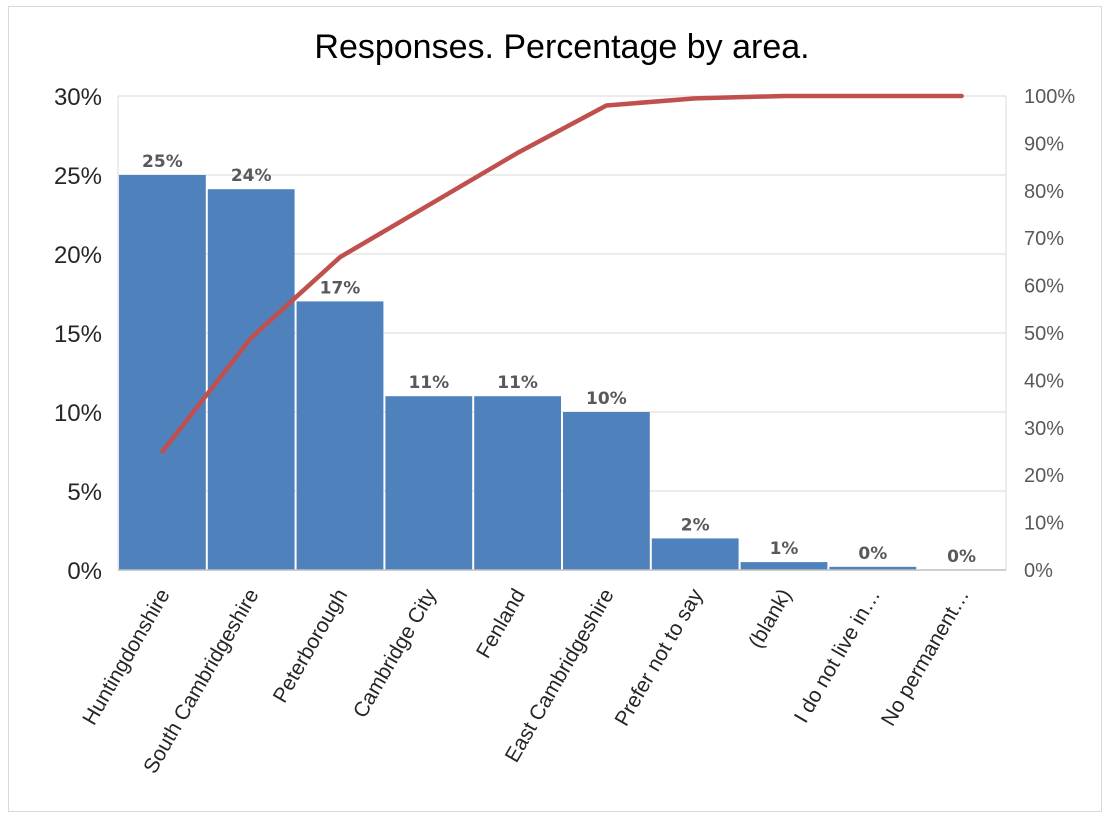 The image size is (1111, 820). I want to click on y-tick-label: 30%, so click(78, 97).